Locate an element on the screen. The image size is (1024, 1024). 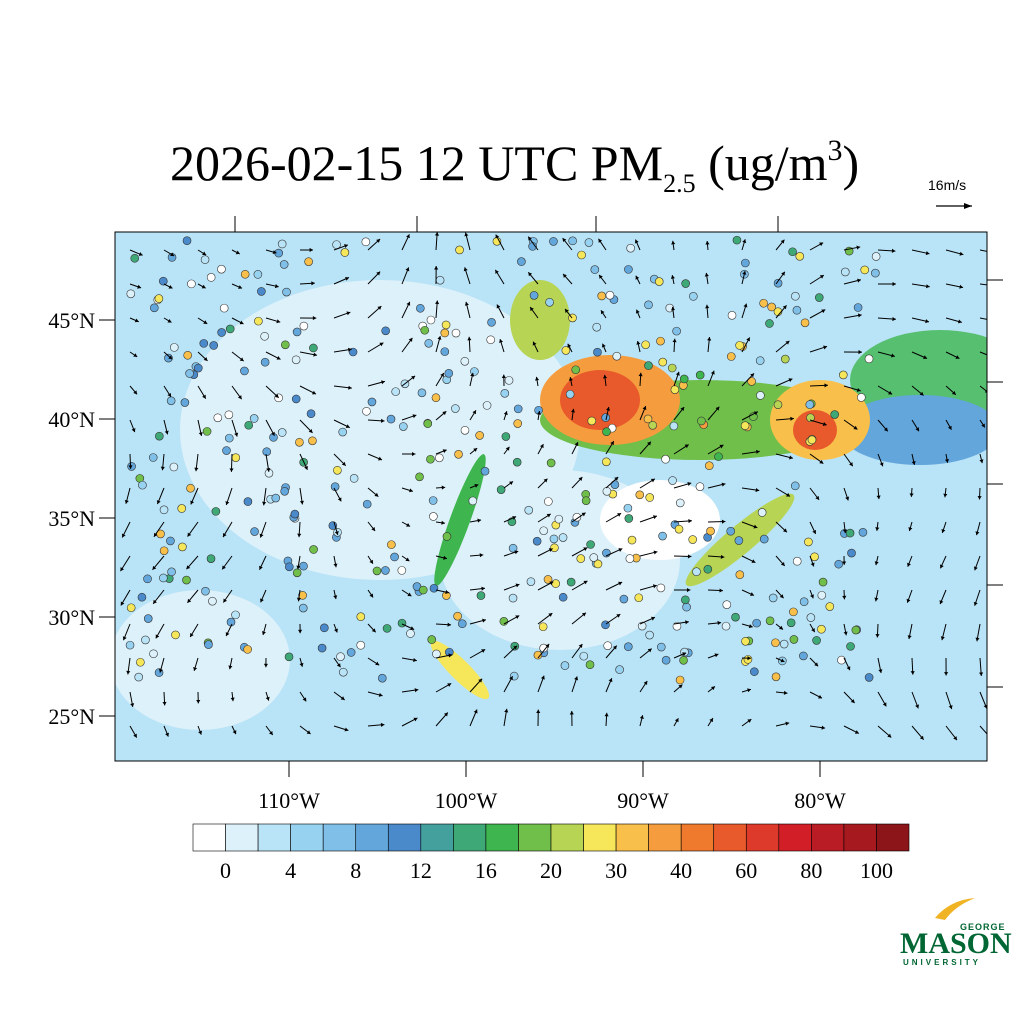
colorbar-label: 0 is located at coordinates (225, 870).